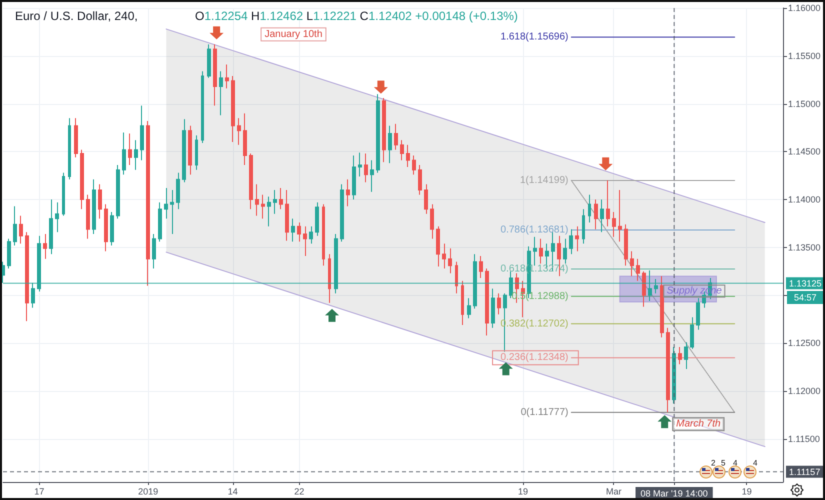 The height and width of the screenshot is (500, 825). What do you see at coordinates (805, 297) in the screenshot?
I see `text: 54:57` at bounding box center [805, 297].